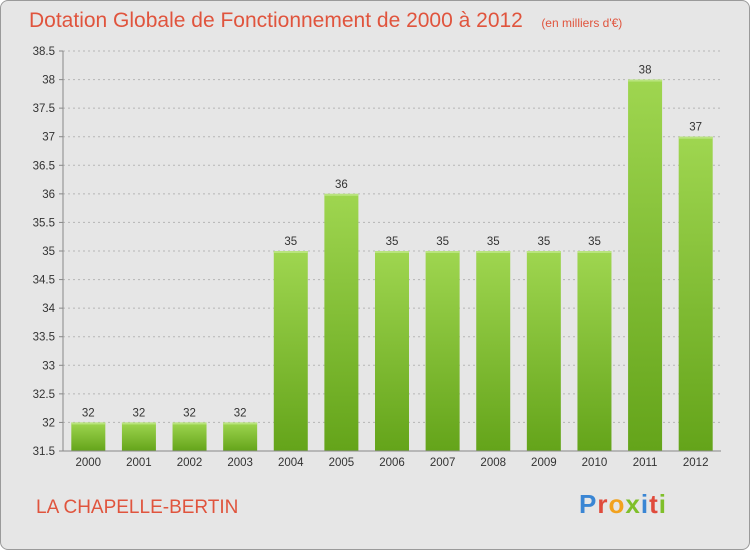 This screenshot has height=550, width=750. I want to click on x-tick-label: 2004, so click(291, 463).